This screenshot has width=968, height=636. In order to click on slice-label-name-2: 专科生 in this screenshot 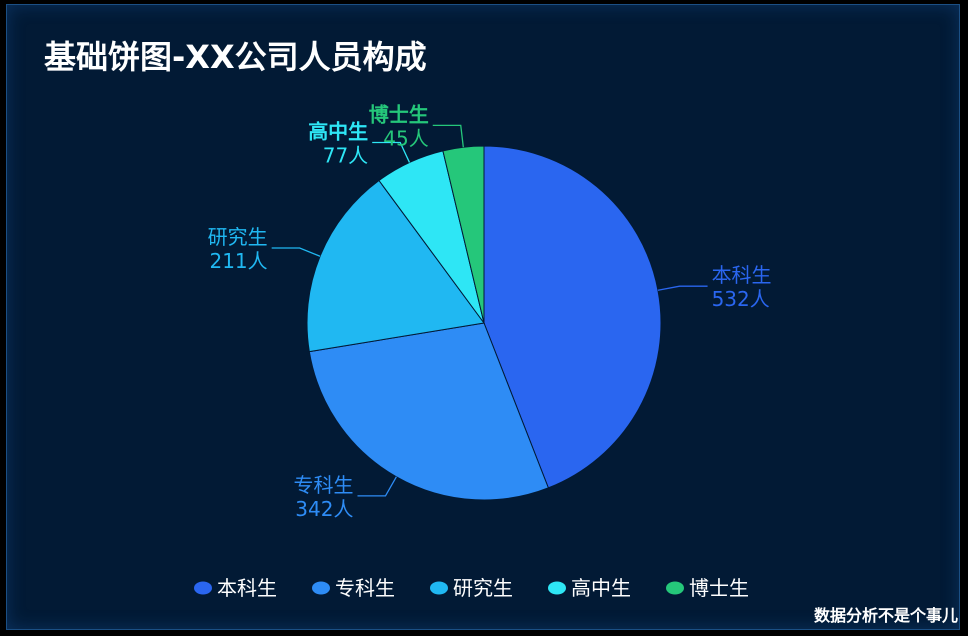, I will do `click(323, 485)`.